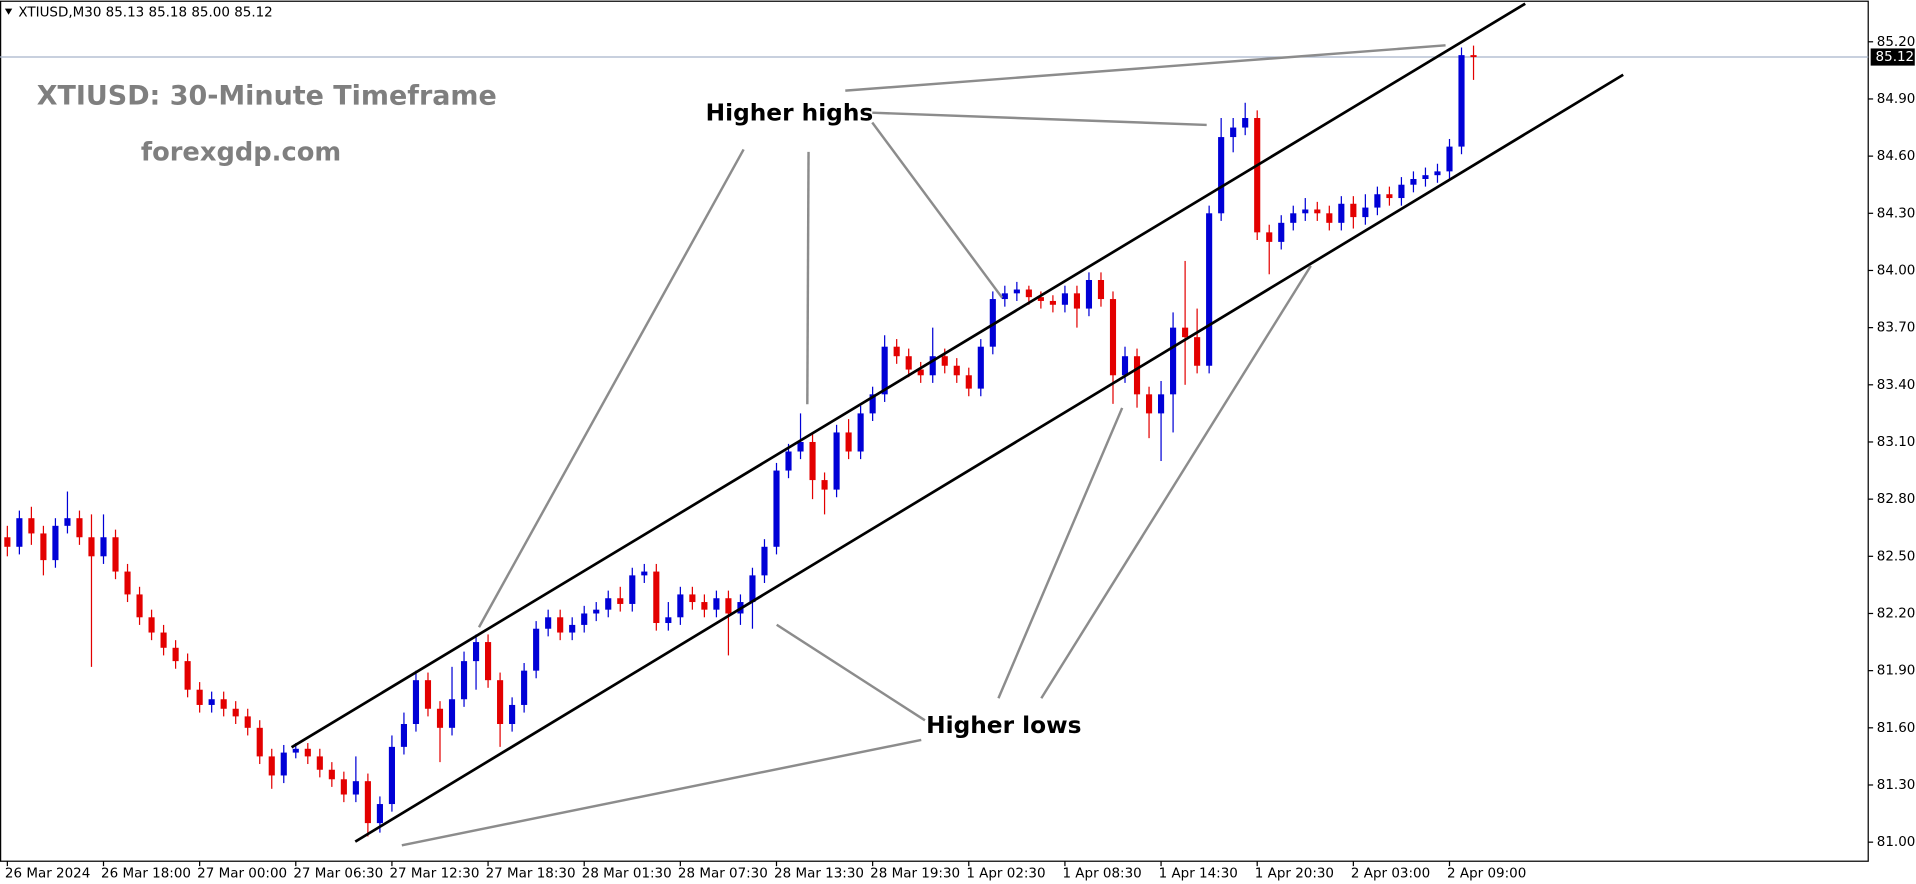 This screenshot has width=1916, height=884. I want to click on symbol-header: XTIUSD,M30 85.13 85.18 85.00 85.12, so click(145, 12).